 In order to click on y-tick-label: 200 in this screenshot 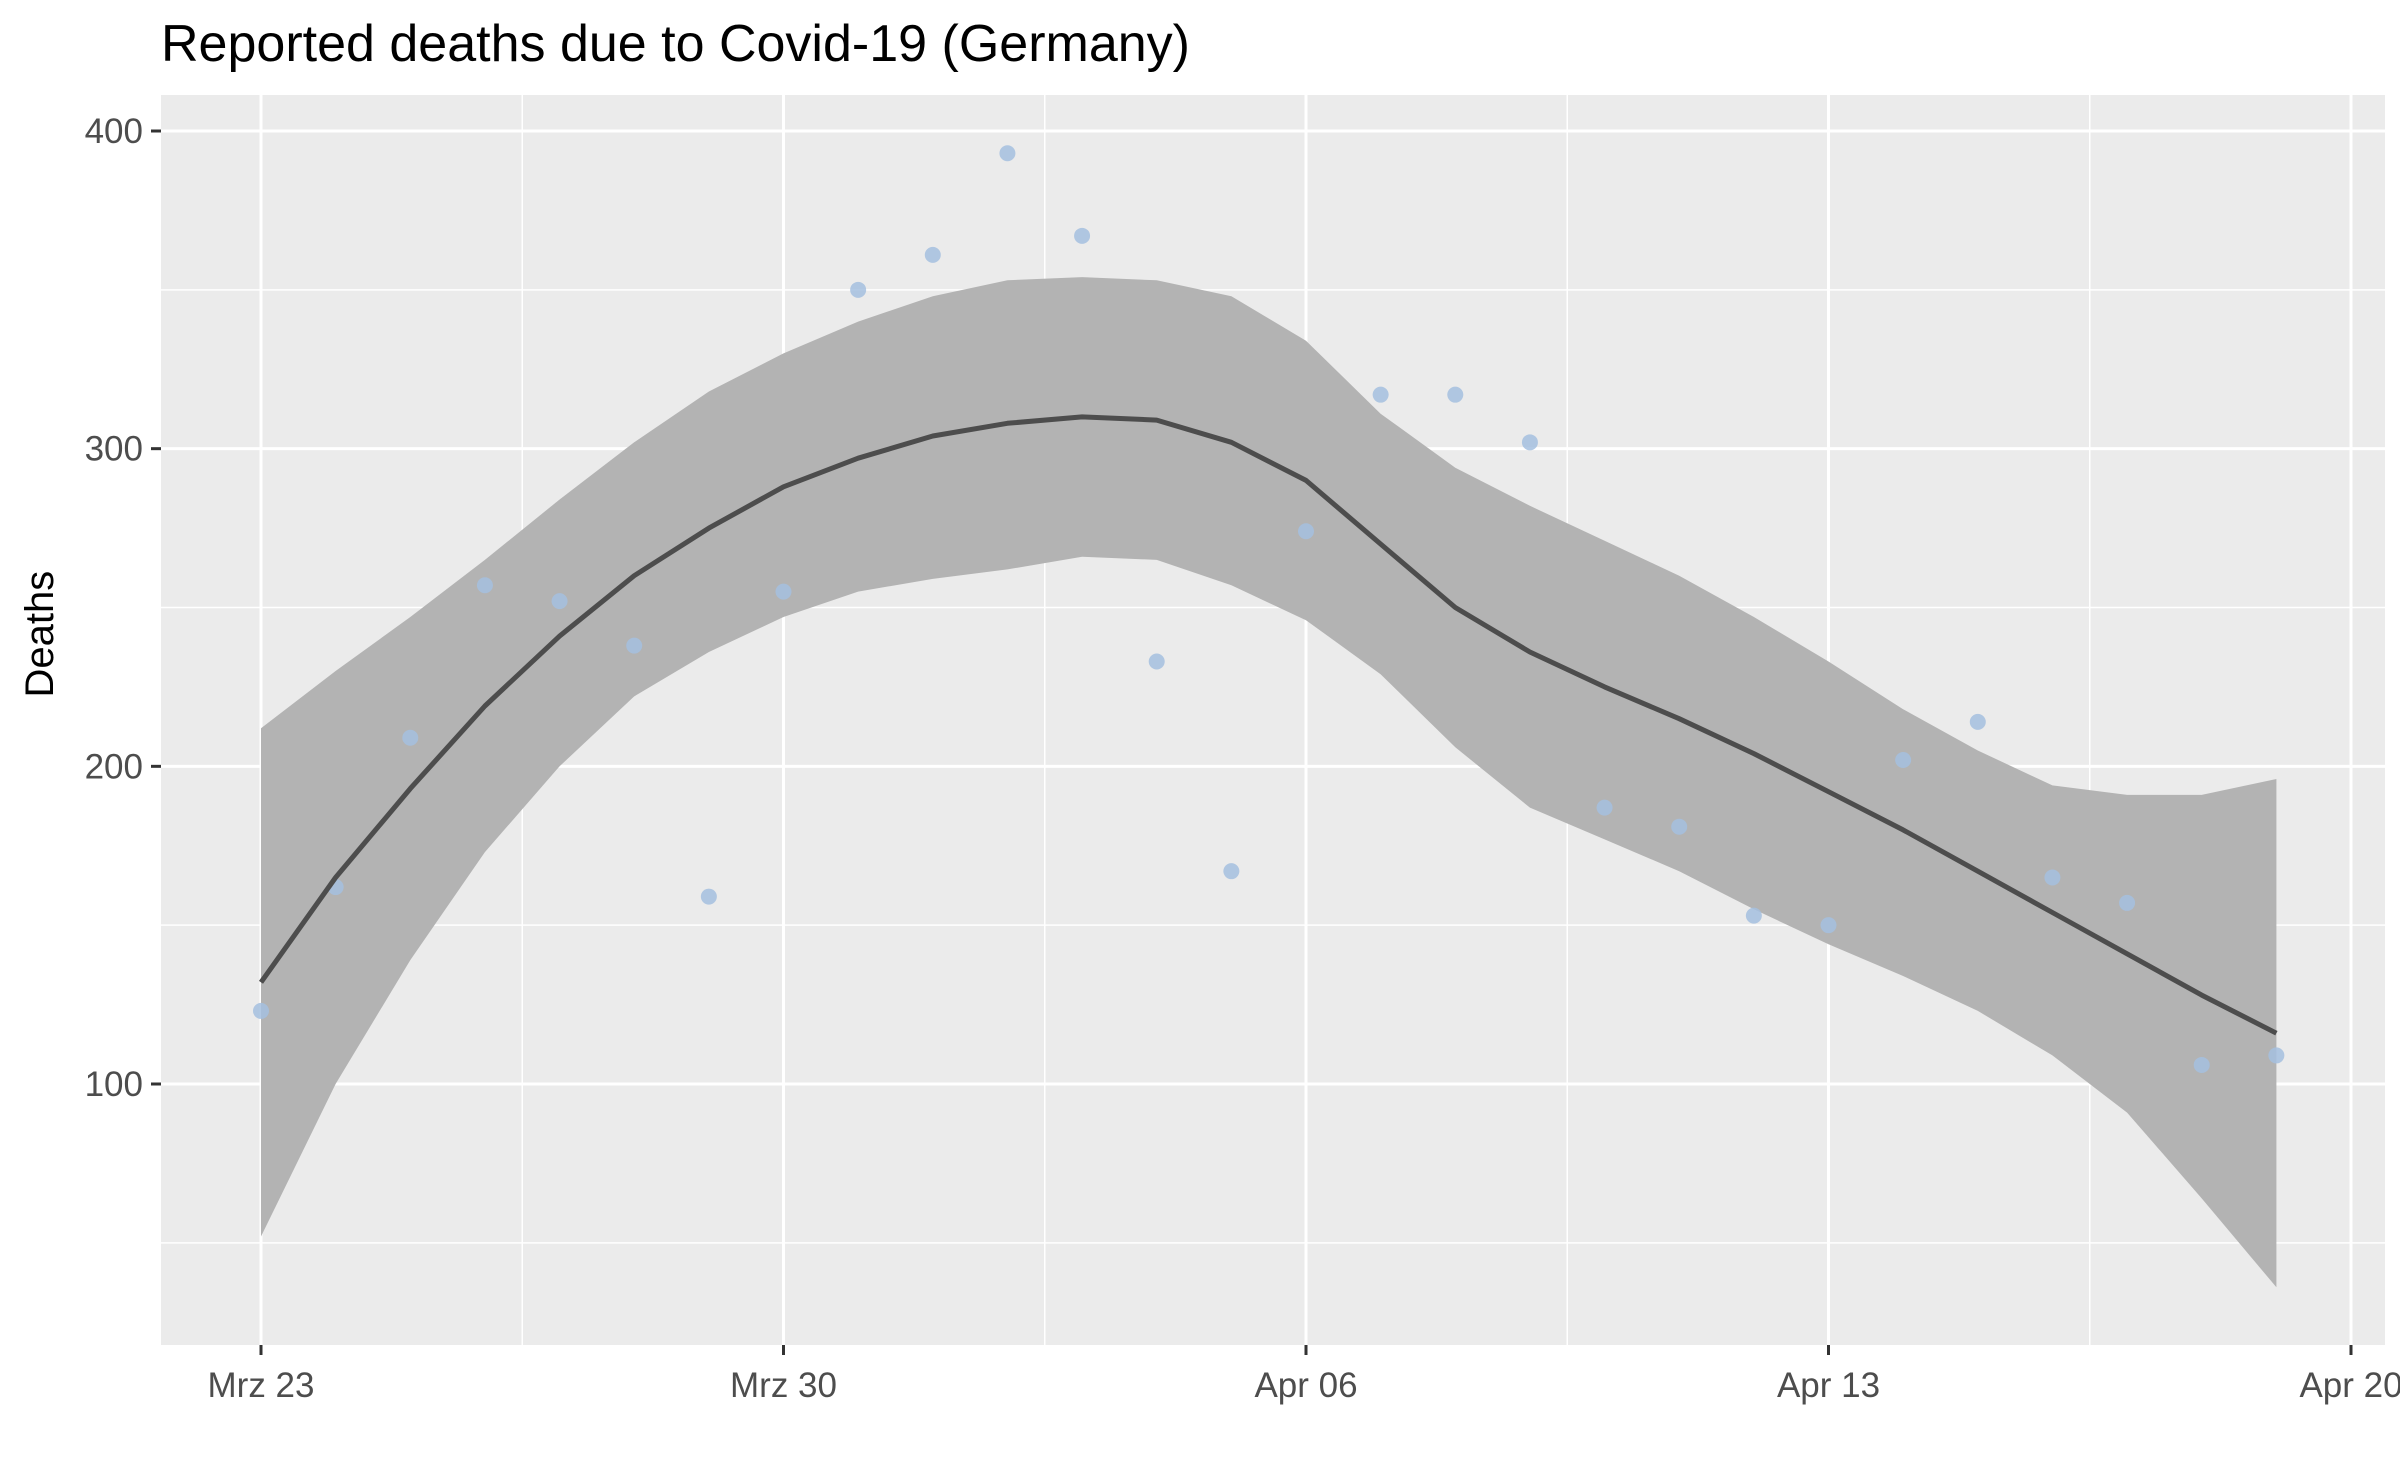, I will do `click(114, 766)`.